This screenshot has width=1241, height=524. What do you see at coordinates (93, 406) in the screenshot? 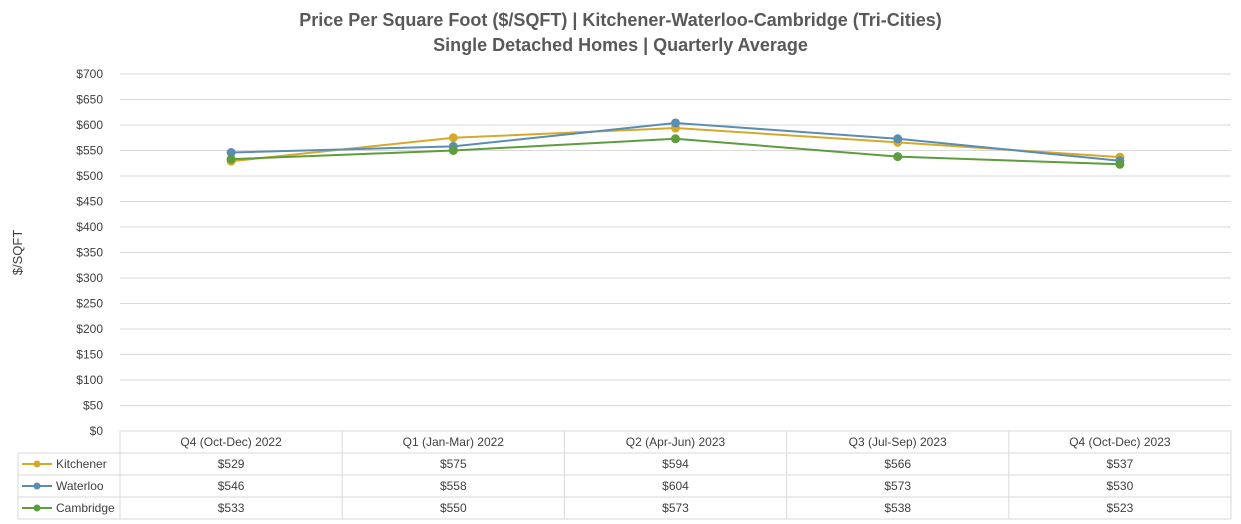
I see `y-tick-label: $50` at bounding box center [93, 406].